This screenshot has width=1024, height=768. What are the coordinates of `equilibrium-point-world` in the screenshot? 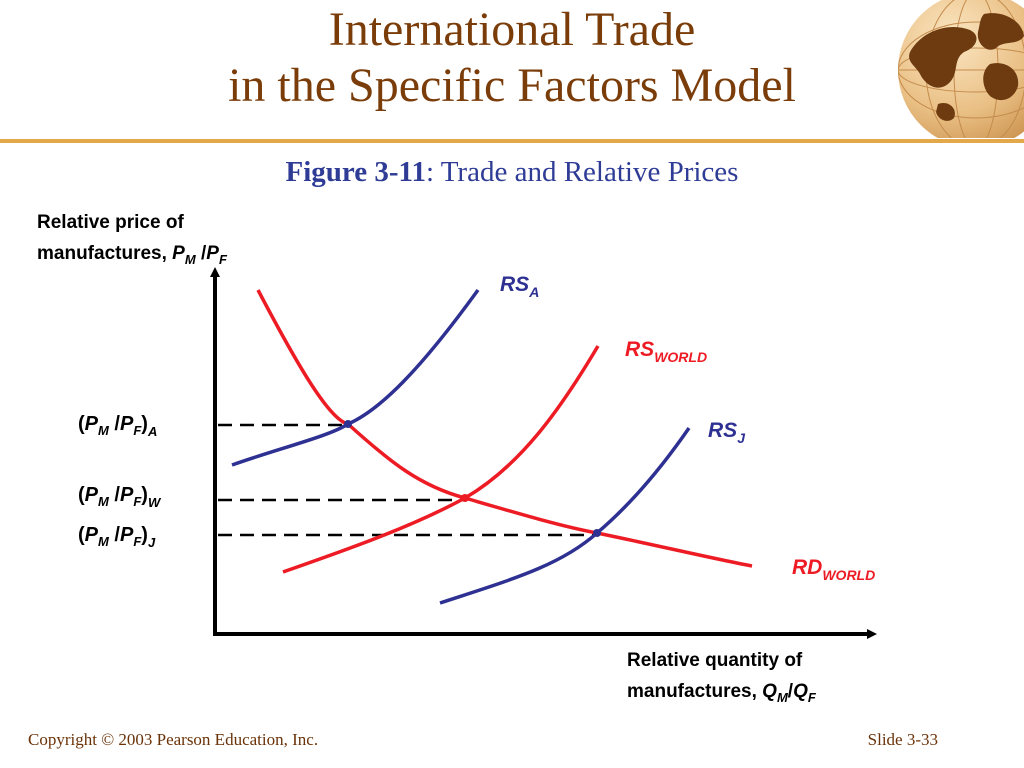 It's located at (465, 498).